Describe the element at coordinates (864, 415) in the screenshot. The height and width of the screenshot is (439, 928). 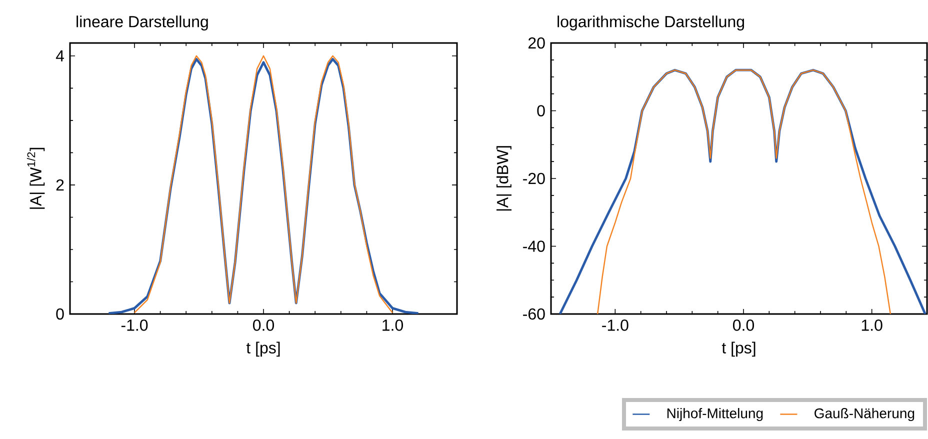
I see `legend-label: Gauß-Näherung` at that location.